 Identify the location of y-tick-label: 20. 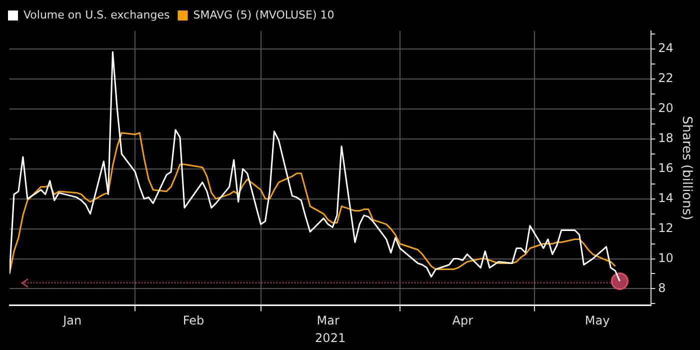
(666, 108).